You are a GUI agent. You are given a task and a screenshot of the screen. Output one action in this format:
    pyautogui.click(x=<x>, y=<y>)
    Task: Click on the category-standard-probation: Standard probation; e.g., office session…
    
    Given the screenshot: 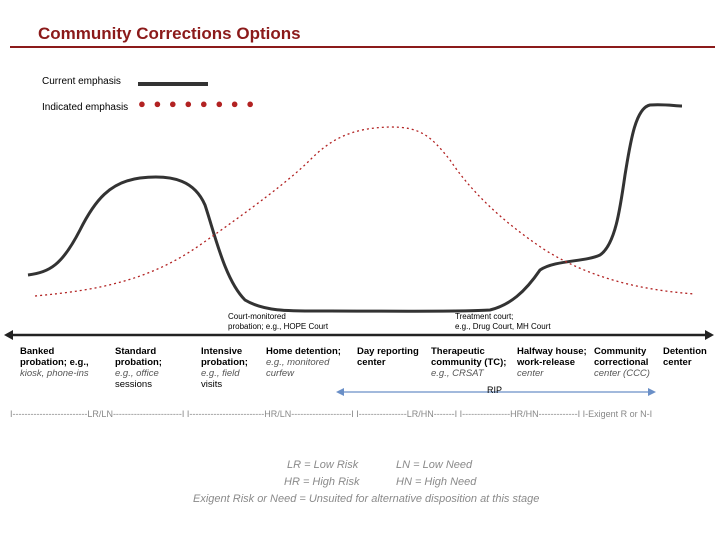 What is the action you would take?
    pyautogui.click(x=138, y=368)
    